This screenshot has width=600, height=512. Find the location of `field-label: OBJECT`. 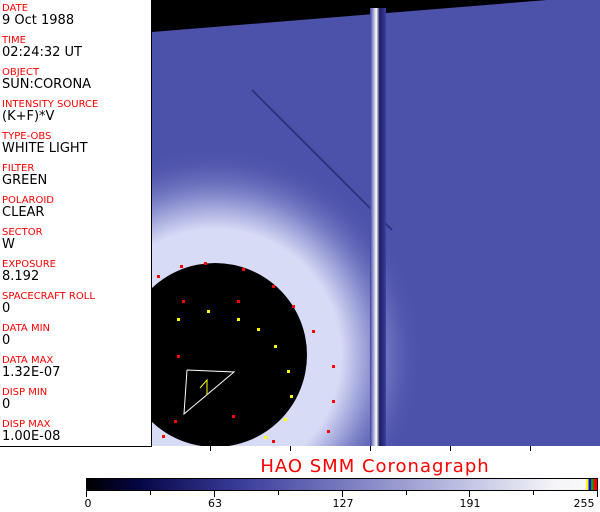

field-label: OBJECT is located at coordinates (21, 72).